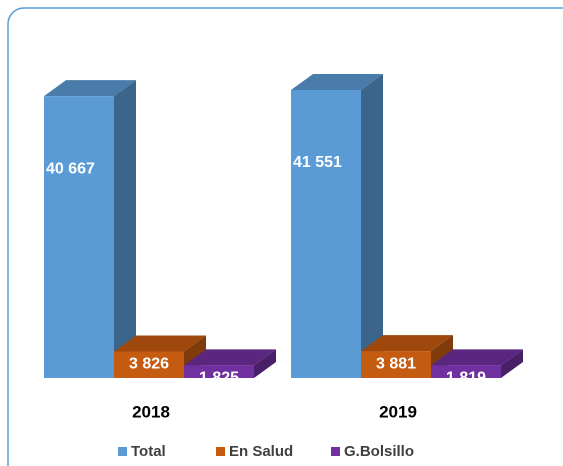 The image size is (563, 466). What do you see at coordinates (379, 451) in the screenshot?
I see `legend-label: G.Bolsillo` at bounding box center [379, 451].